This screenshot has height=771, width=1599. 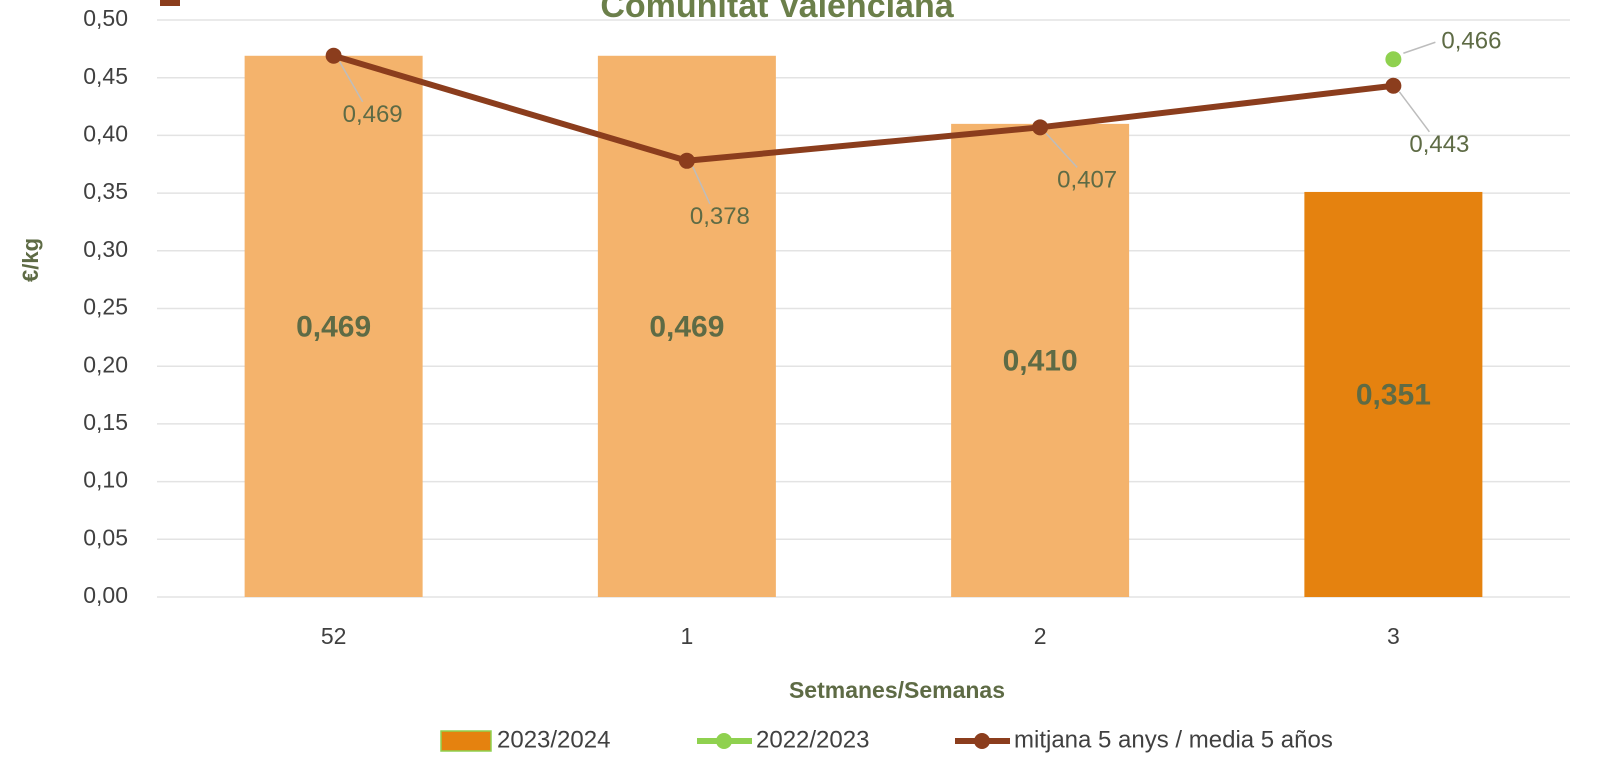 I want to click on x-tick-label: 3, so click(x=1393, y=636).